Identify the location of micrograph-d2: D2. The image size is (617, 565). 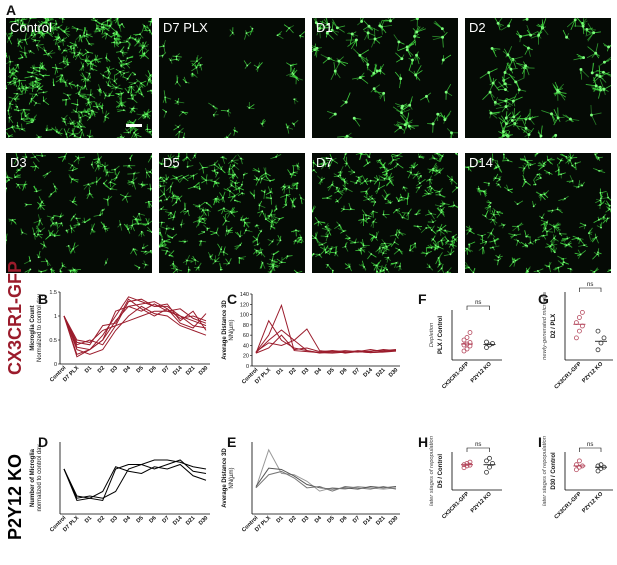
(538, 78).